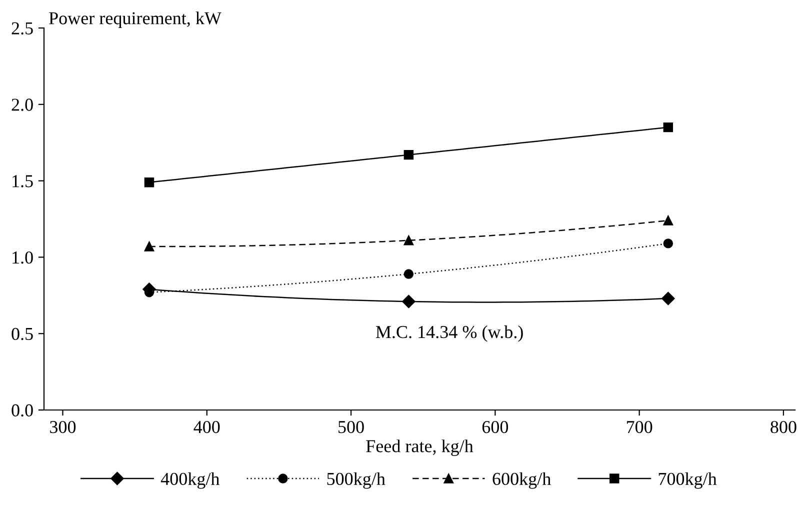 This screenshot has height=505, width=798. Describe the element at coordinates (22, 28) in the screenshot. I see `y-tick-label: 2.5` at that location.